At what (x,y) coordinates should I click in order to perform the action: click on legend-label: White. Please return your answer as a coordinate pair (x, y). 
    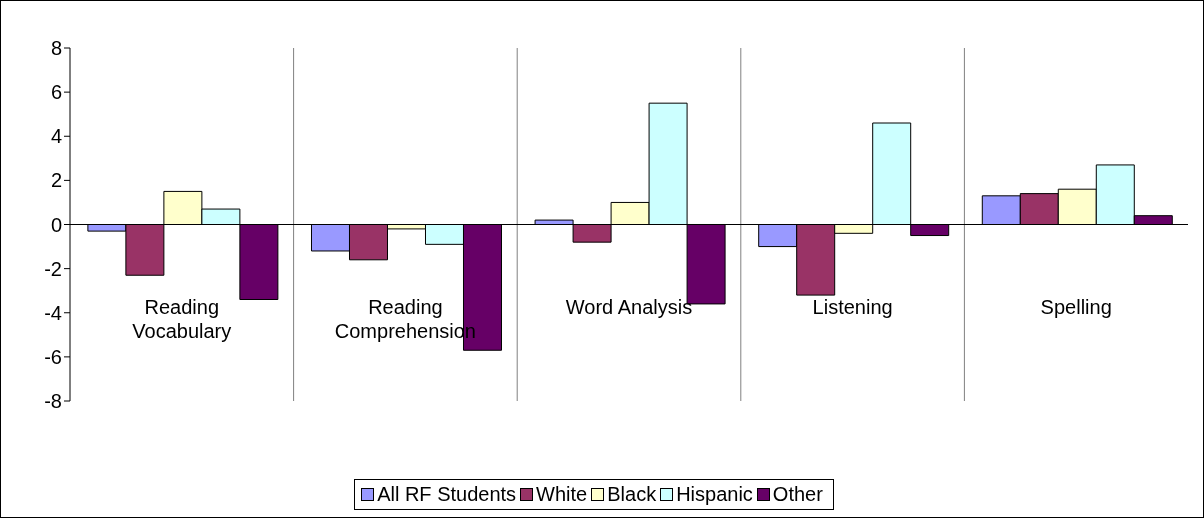
    Looking at the image, I should click on (561, 494).